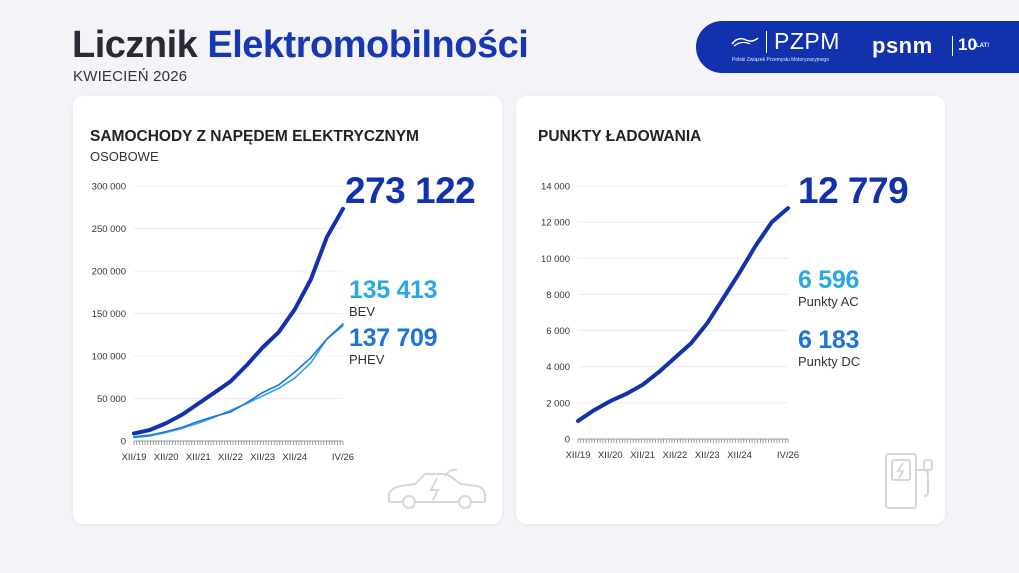 This screenshot has width=1019, height=573. What do you see at coordinates (788, 455) in the screenshot?
I see `chargers-x-tick-label: IV/26` at bounding box center [788, 455].